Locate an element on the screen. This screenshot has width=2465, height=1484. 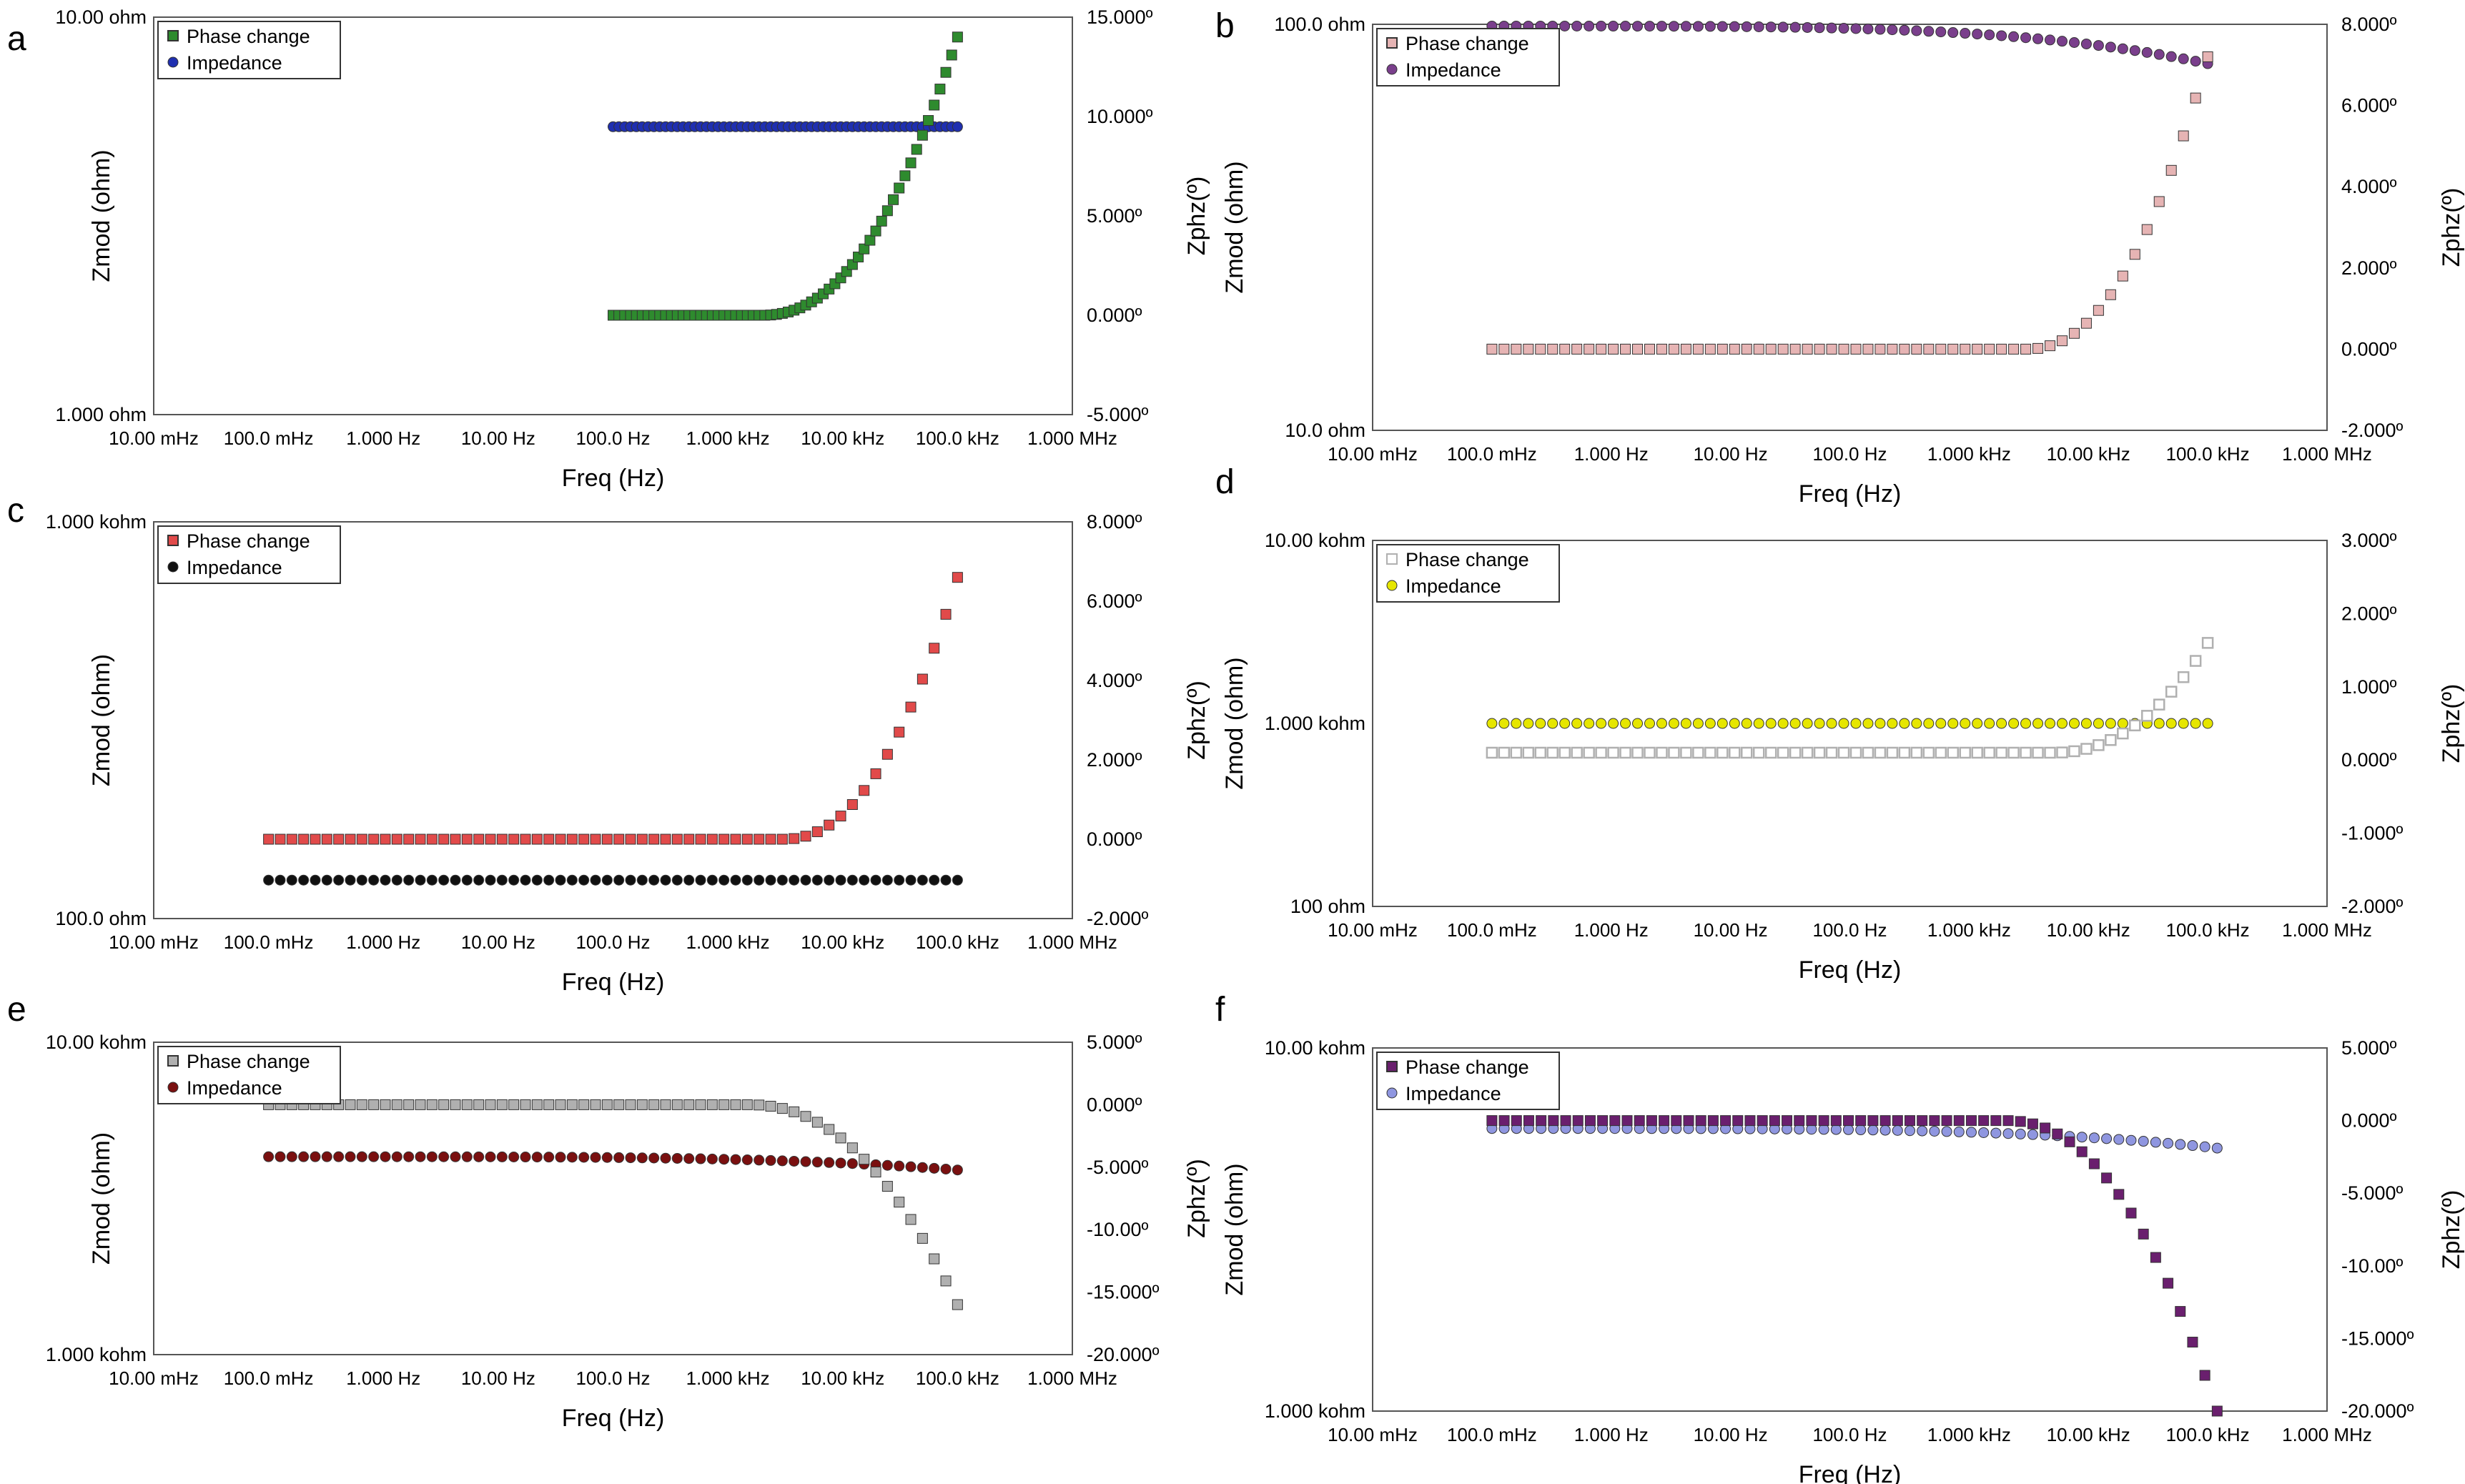
right-tick-label: -1.000º is located at coordinates (2372, 833).